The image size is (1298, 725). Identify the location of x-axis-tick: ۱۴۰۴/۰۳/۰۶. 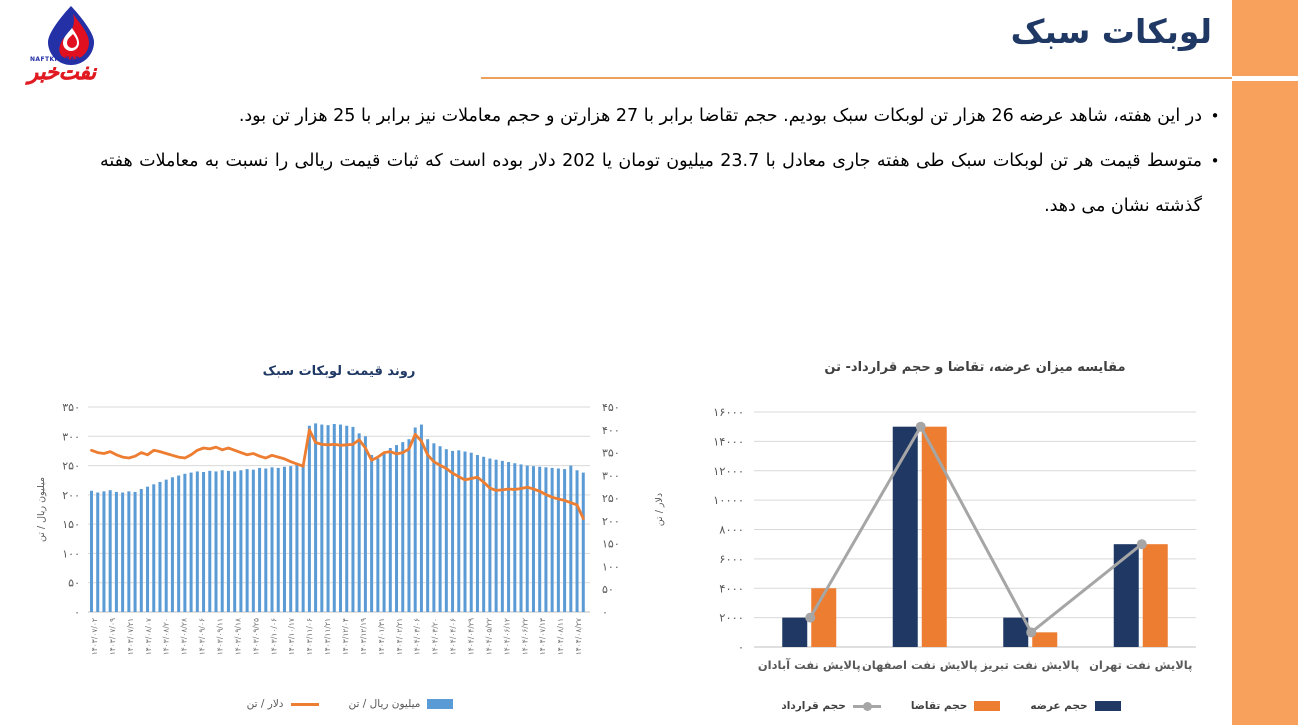
(417, 636).